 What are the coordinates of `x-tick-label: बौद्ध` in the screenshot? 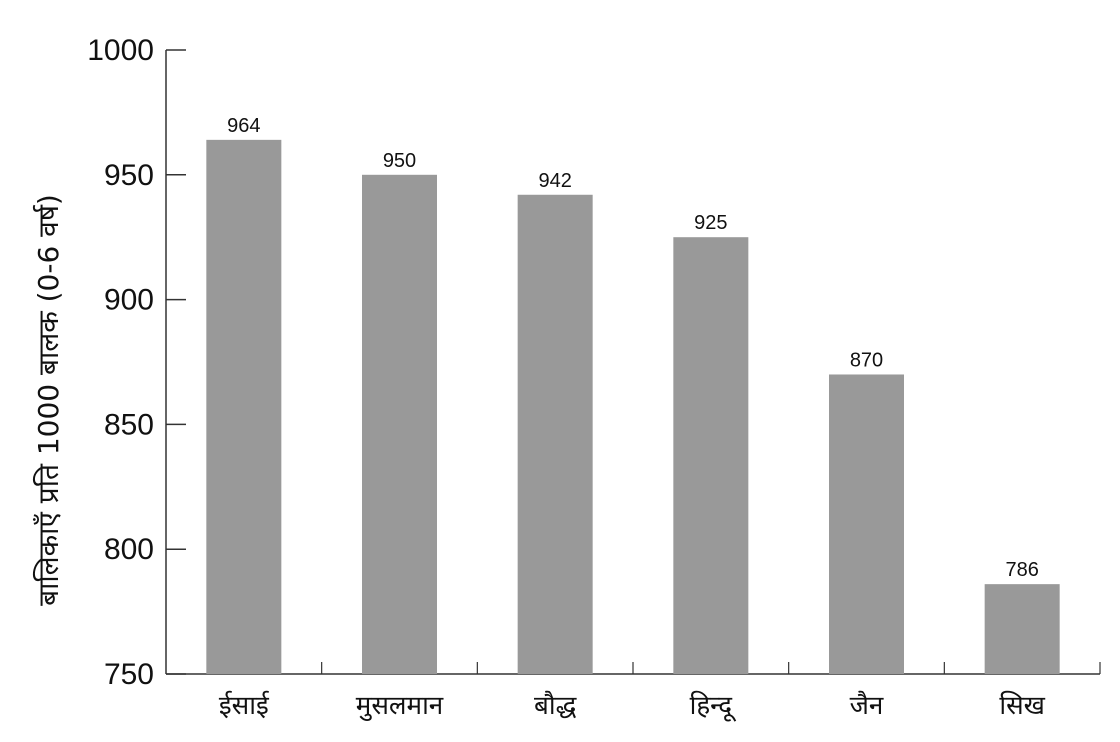 It's located at (556, 705).